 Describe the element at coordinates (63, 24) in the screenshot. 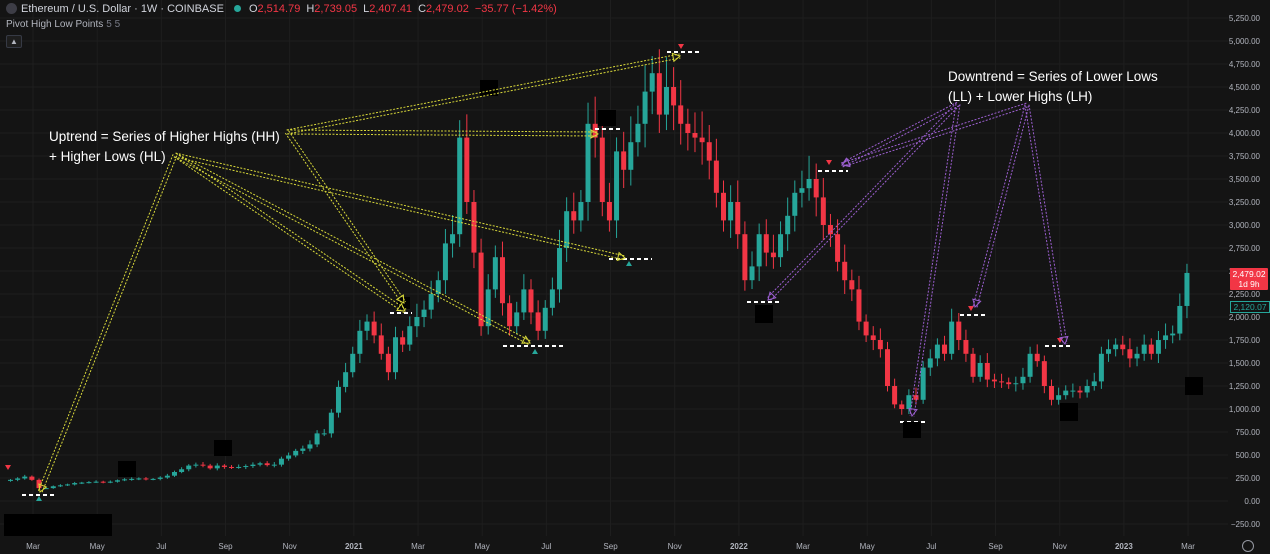

I see `indicator-legend: Pivot High Low Points 5 5` at that location.